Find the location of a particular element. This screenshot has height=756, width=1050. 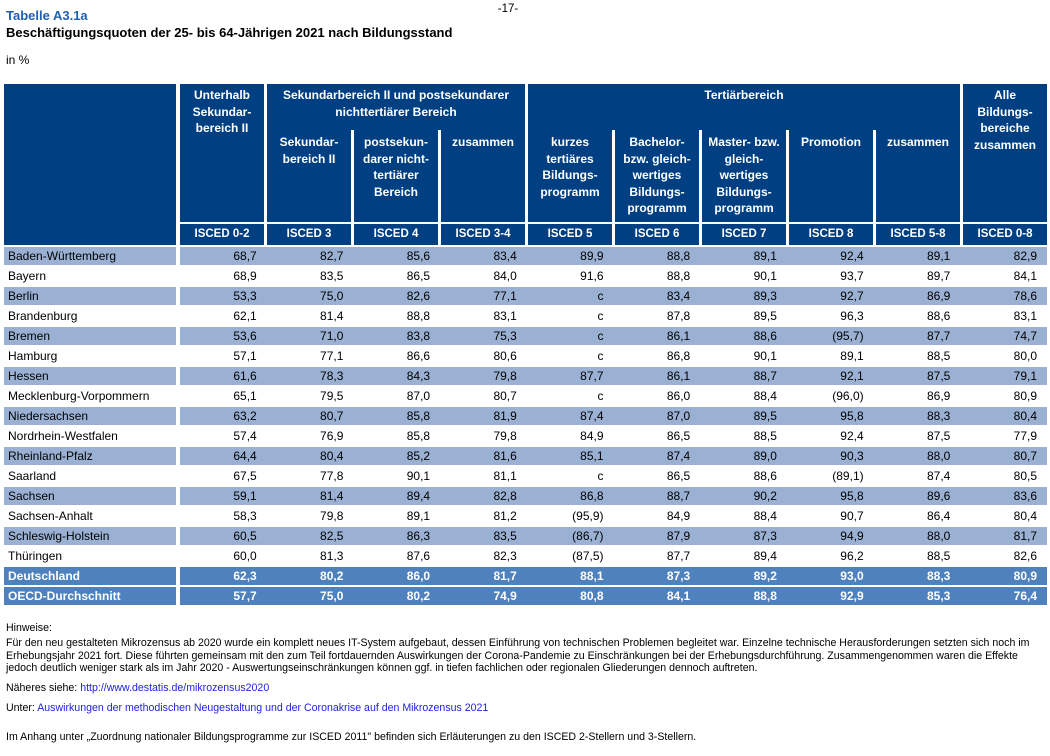

table-label: Tabelle A3.1a is located at coordinates (47, 15).